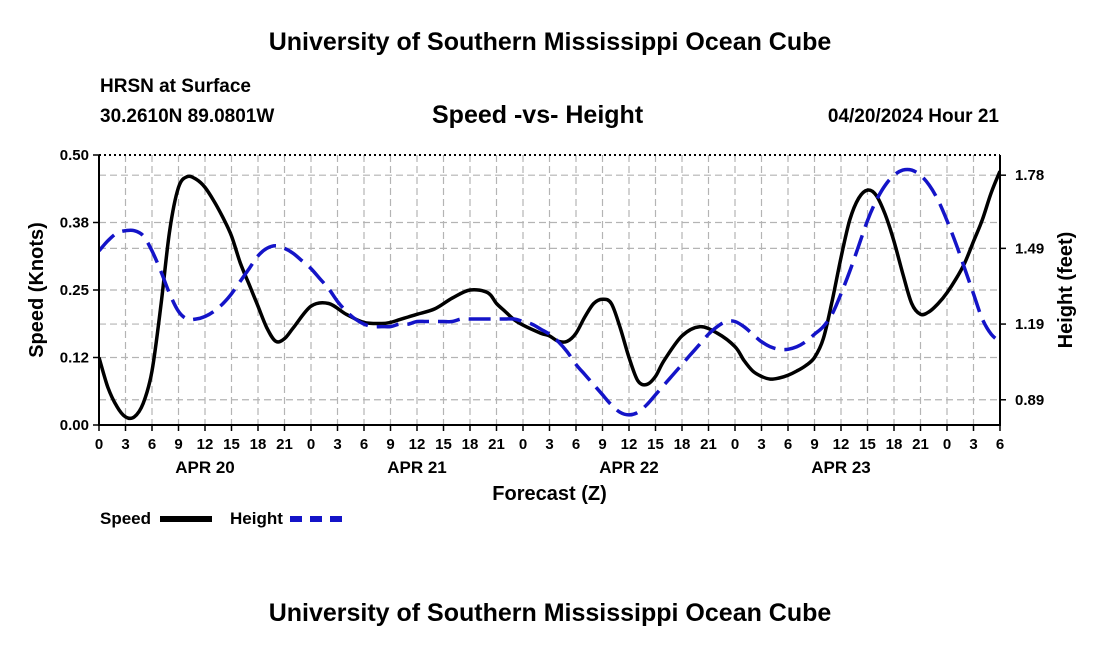 This screenshot has width=1100, height=650. Describe the element at coordinates (205, 467) in the screenshot. I see `x-date-label: APR 20` at that location.